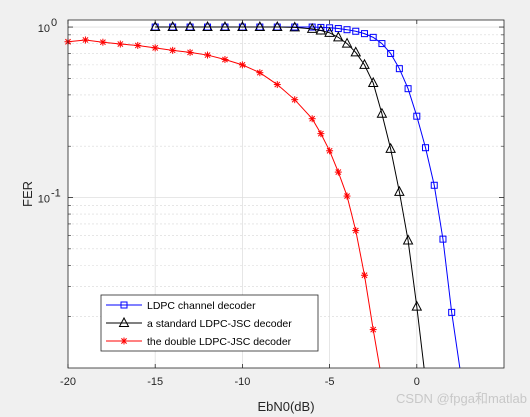 The width and height of the screenshot is (530, 417). Describe the element at coordinates (27, 194) in the screenshot. I see `y-axis-label: FER` at that location.